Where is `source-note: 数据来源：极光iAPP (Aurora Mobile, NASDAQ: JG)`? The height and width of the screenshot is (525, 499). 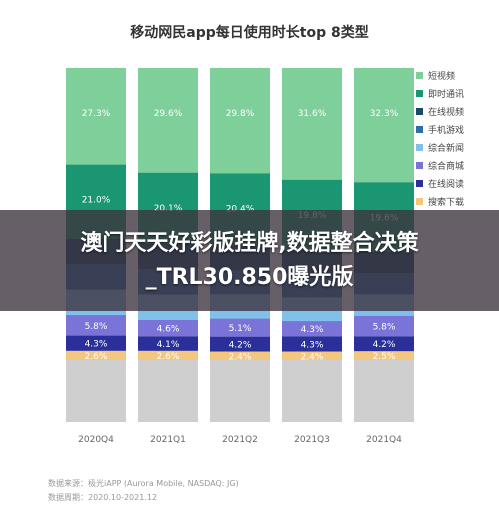 source-note: 数据来源：极光iAPP (Aurora Mobile, NASDAQ: JG) is located at coordinates (143, 483).